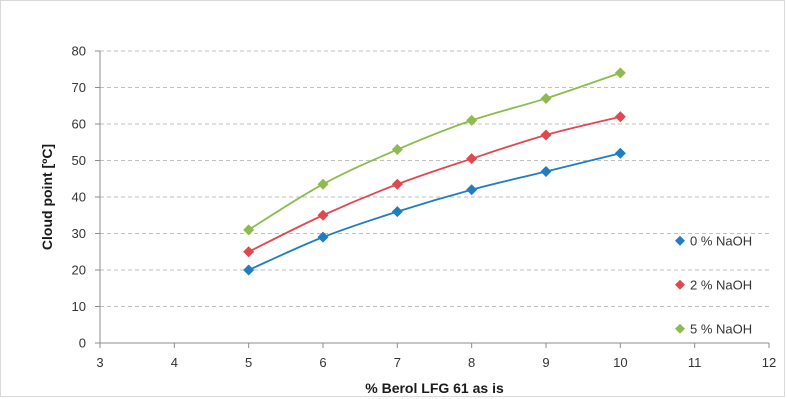  Describe the element at coordinates (79, 197) in the screenshot. I see `y-tick-label: 40` at that location.